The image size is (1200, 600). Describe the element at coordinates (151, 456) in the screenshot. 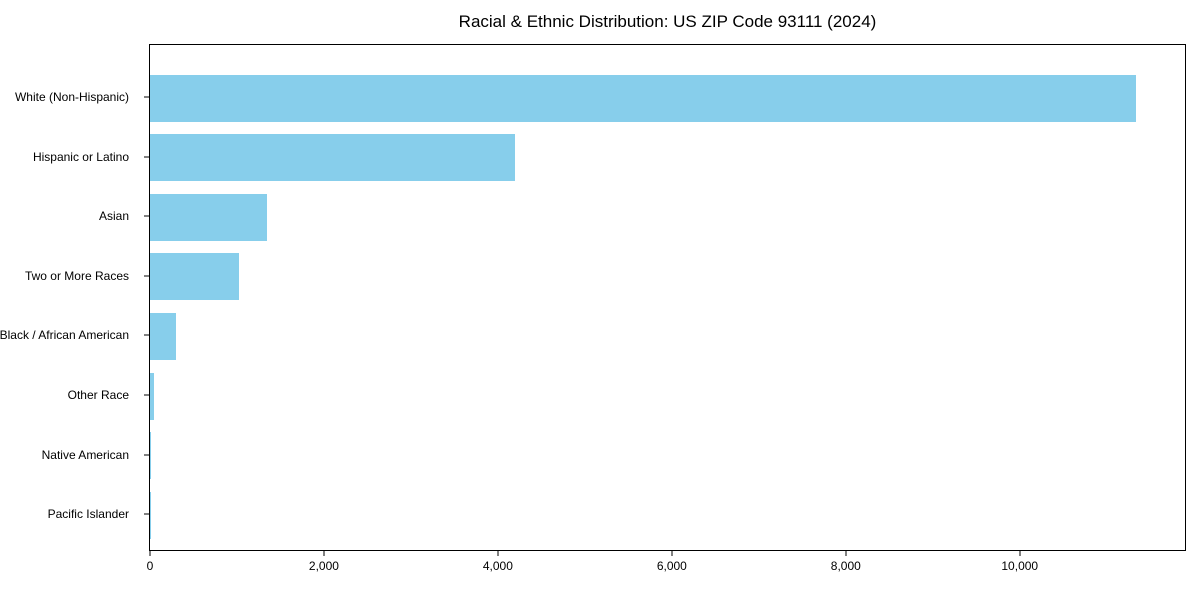

I see `bar-native-american` at that location.